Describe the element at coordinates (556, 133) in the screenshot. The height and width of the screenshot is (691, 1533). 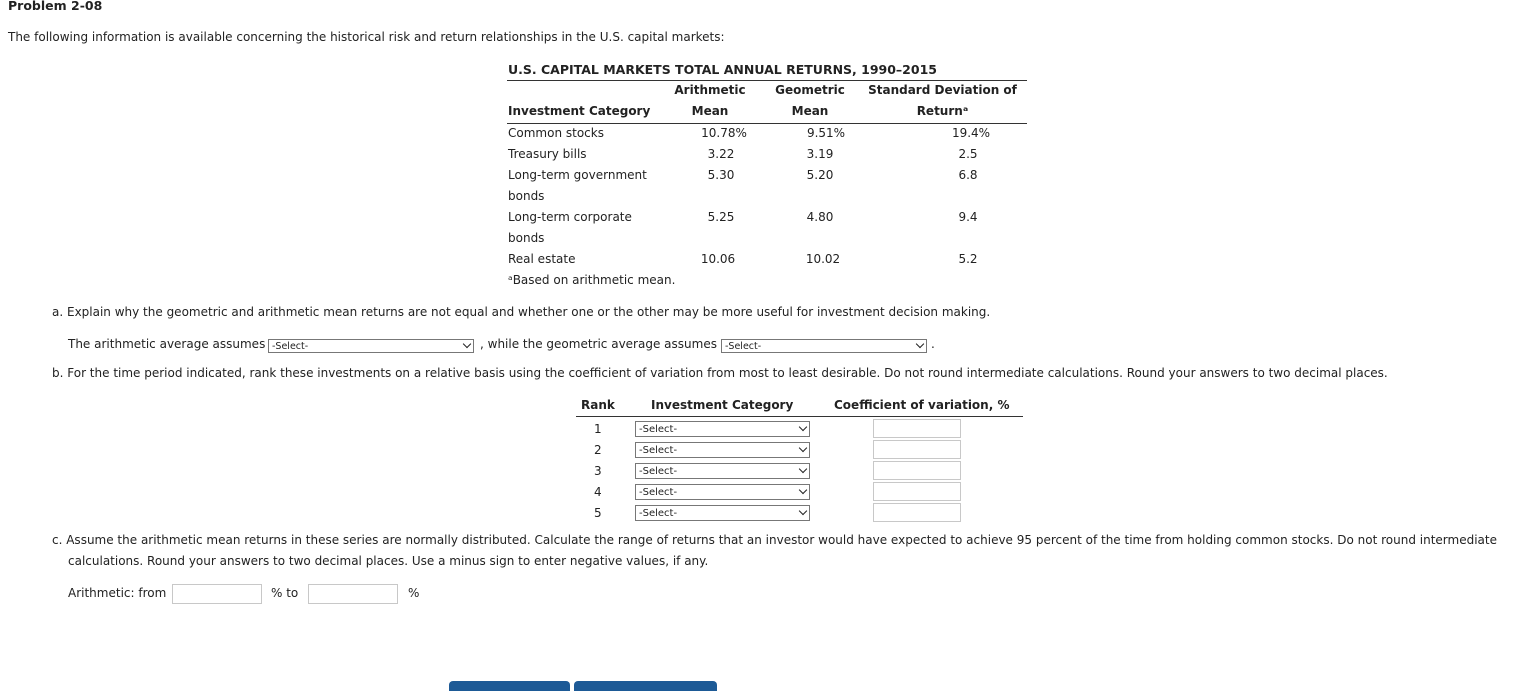
I see `row-category: Common stocks` at that location.